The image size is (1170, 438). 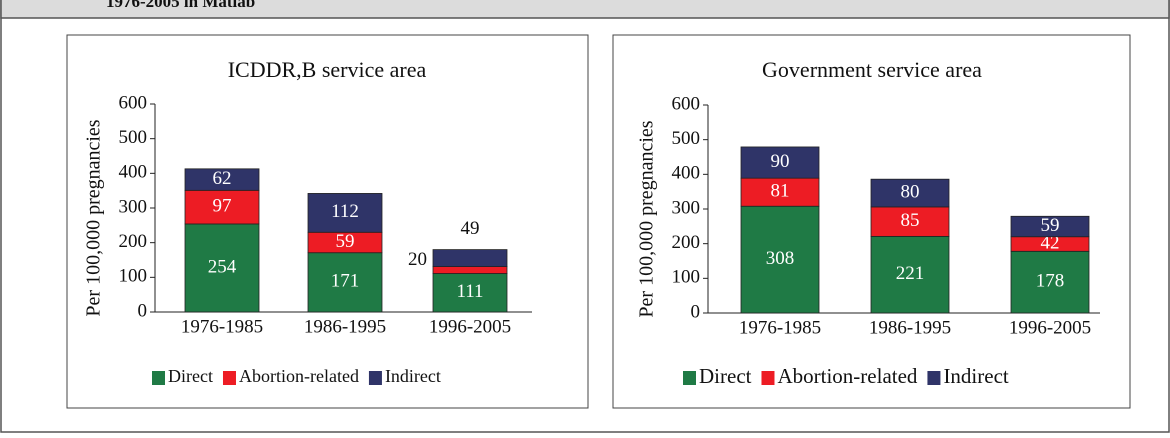 I want to click on value-label: 112, so click(x=345, y=211).